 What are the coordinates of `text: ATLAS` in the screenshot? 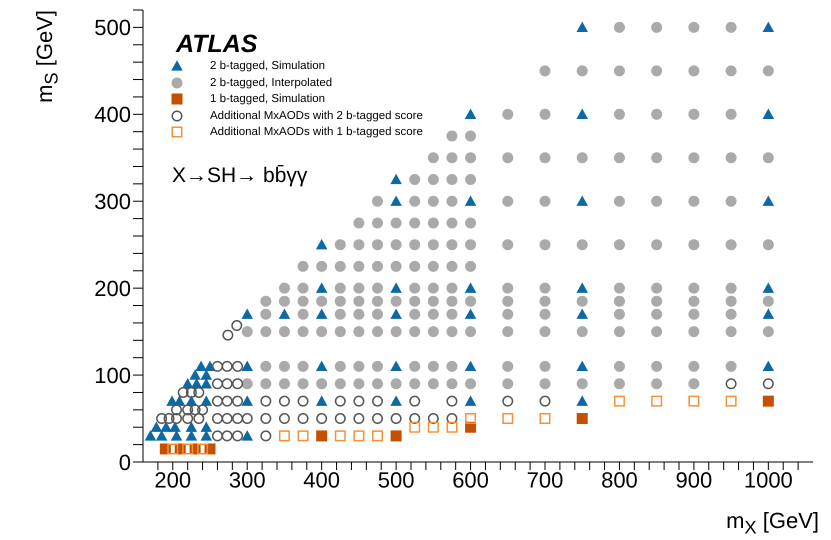 It's located at (217, 44).